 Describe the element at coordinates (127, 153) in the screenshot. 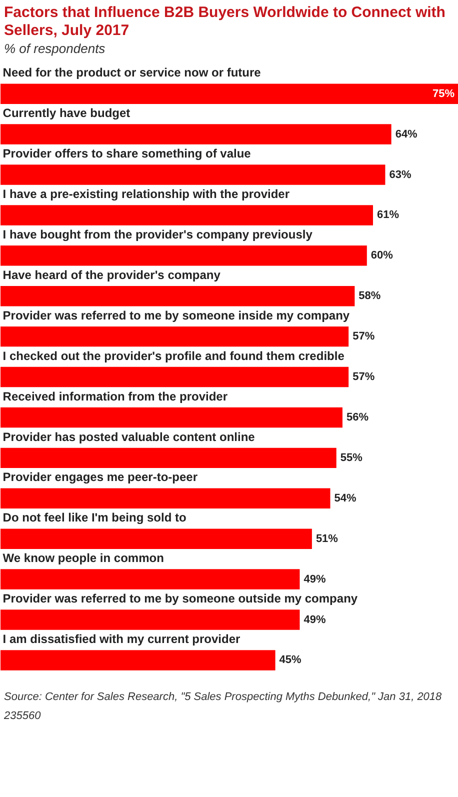

I see `y-tick-label: Provider offers to share something of value` at that location.